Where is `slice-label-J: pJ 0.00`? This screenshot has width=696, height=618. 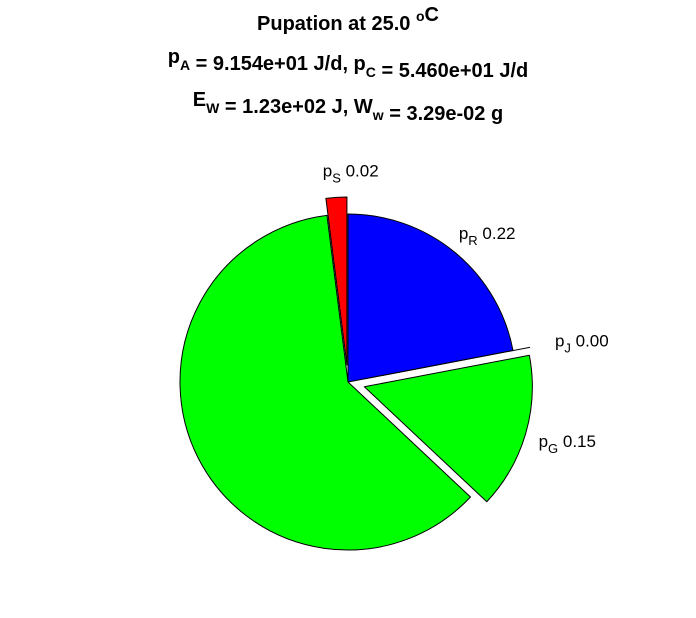 slice-label-J: pJ 0.00 is located at coordinates (582, 343).